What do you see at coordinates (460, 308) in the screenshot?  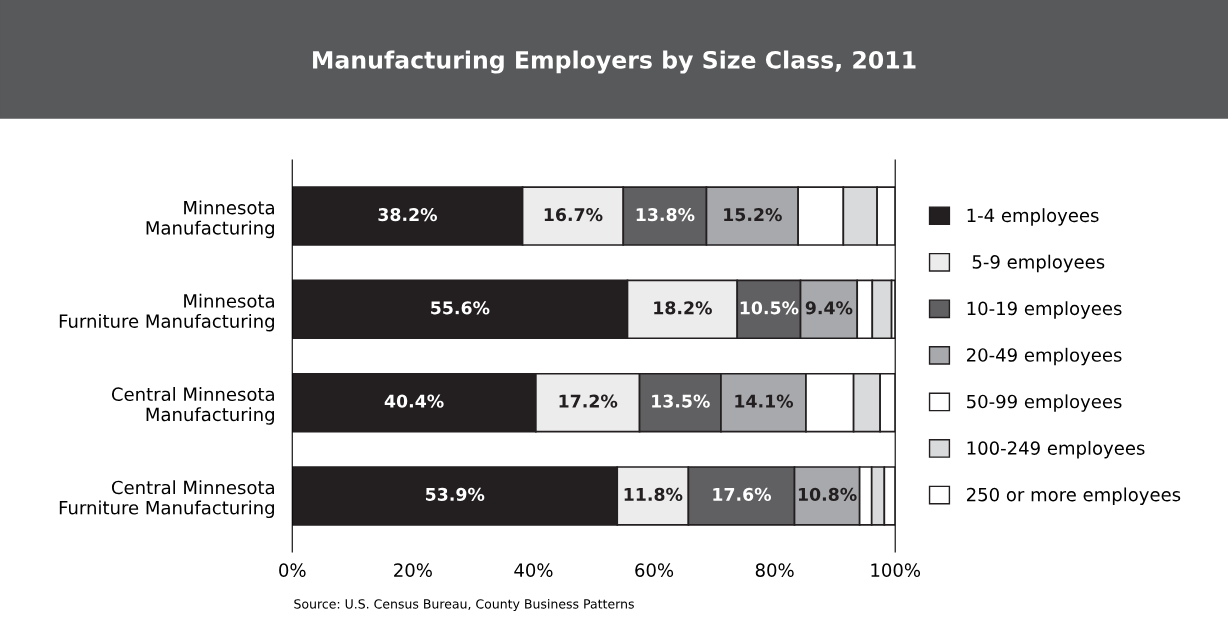 I see `data-label: 55.6%` at bounding box center [460, 308].